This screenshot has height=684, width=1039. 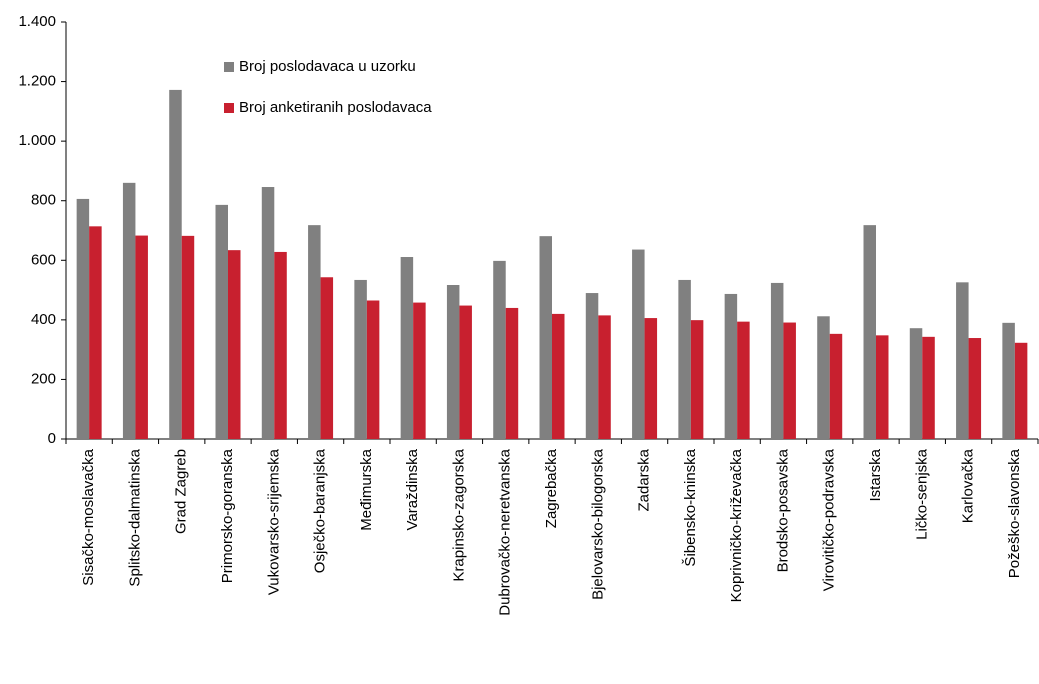 What do you see at coordinates (366, 489) in the screenshot?
I see `x-tick-label: Međimurska` at bounding box center [366, 489].